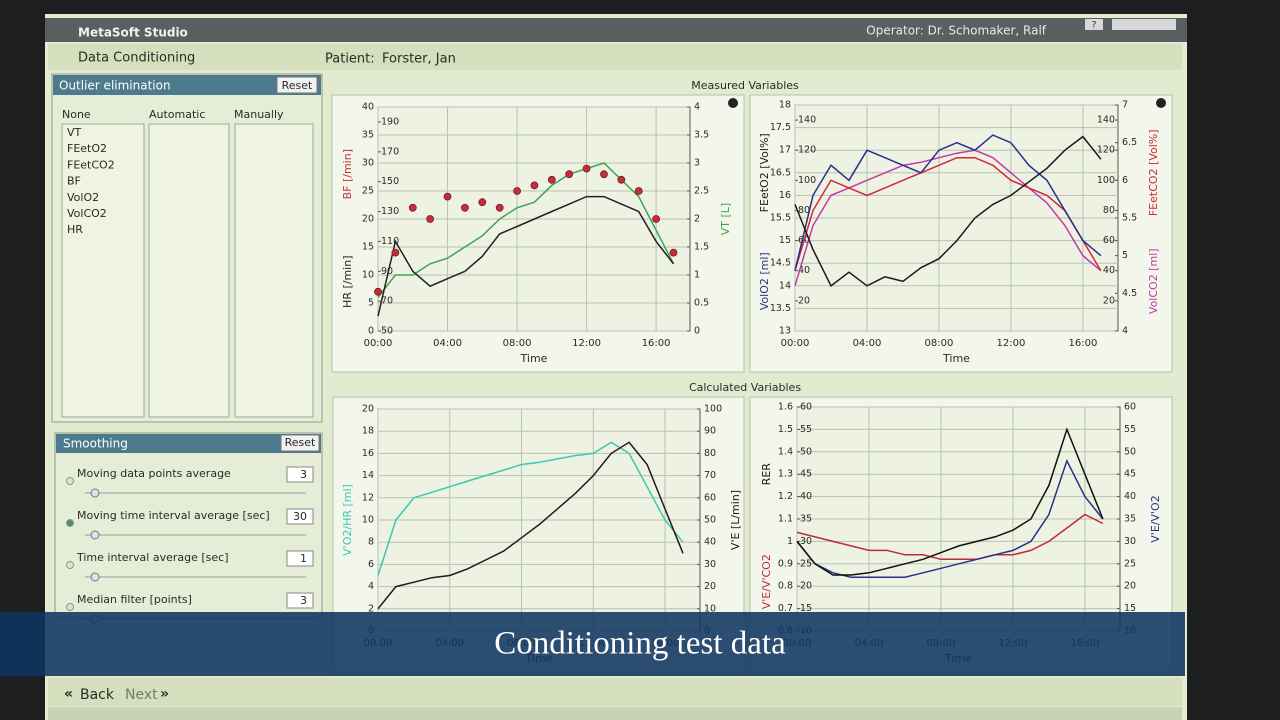  I want to click on option-label: Moving time interval average [sec], so click(173, 515).